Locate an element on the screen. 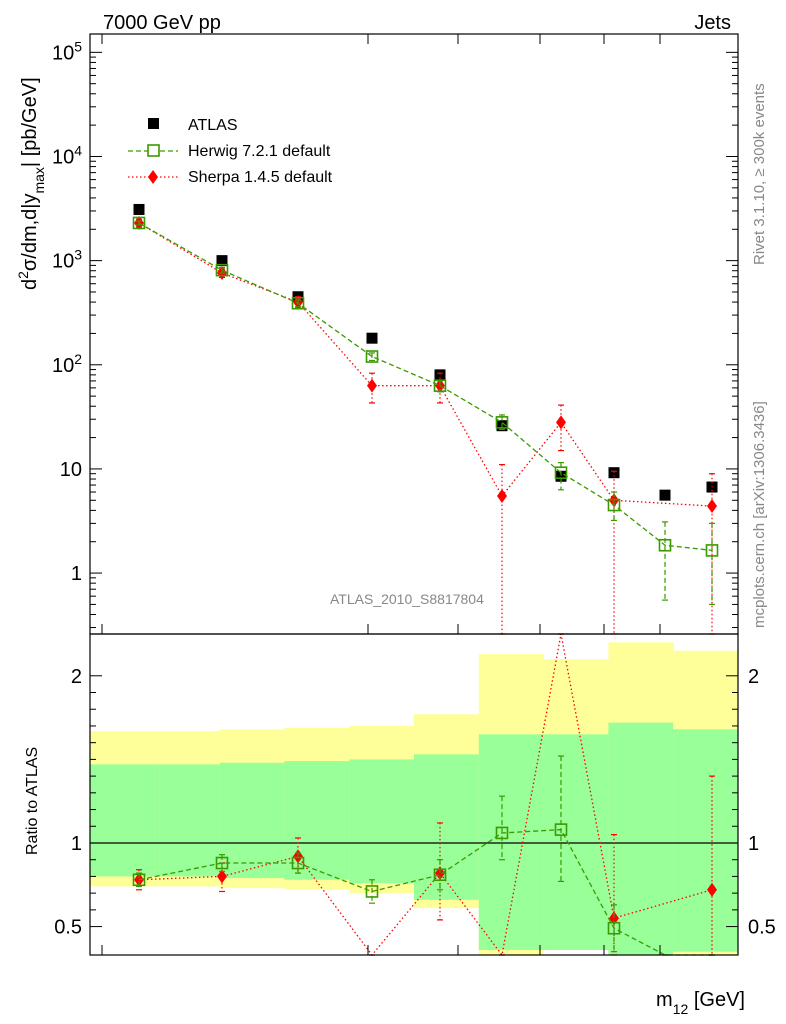 The width and height of the screenshot is (786, 1024). header-right: Jets is located at coordinates (712, 23).